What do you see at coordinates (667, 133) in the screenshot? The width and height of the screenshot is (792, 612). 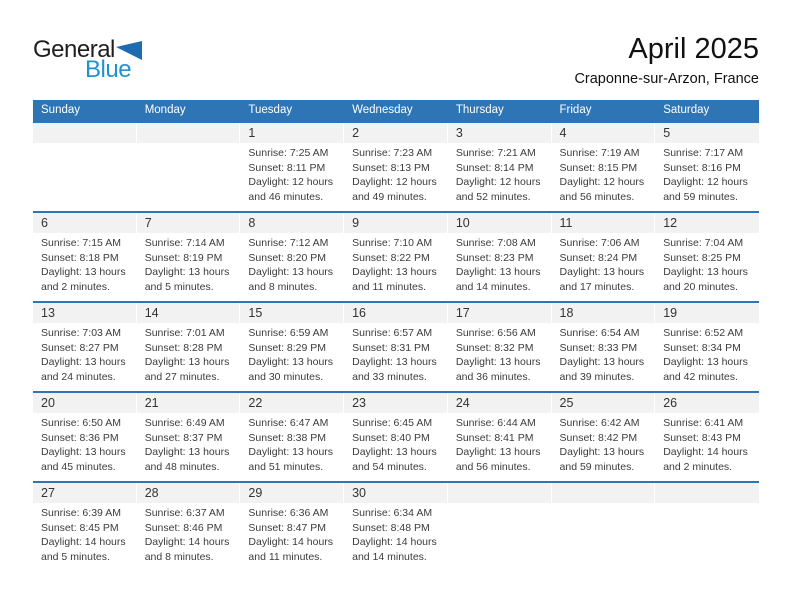 I see `day-number: 5` at bounding box center [667, 133].